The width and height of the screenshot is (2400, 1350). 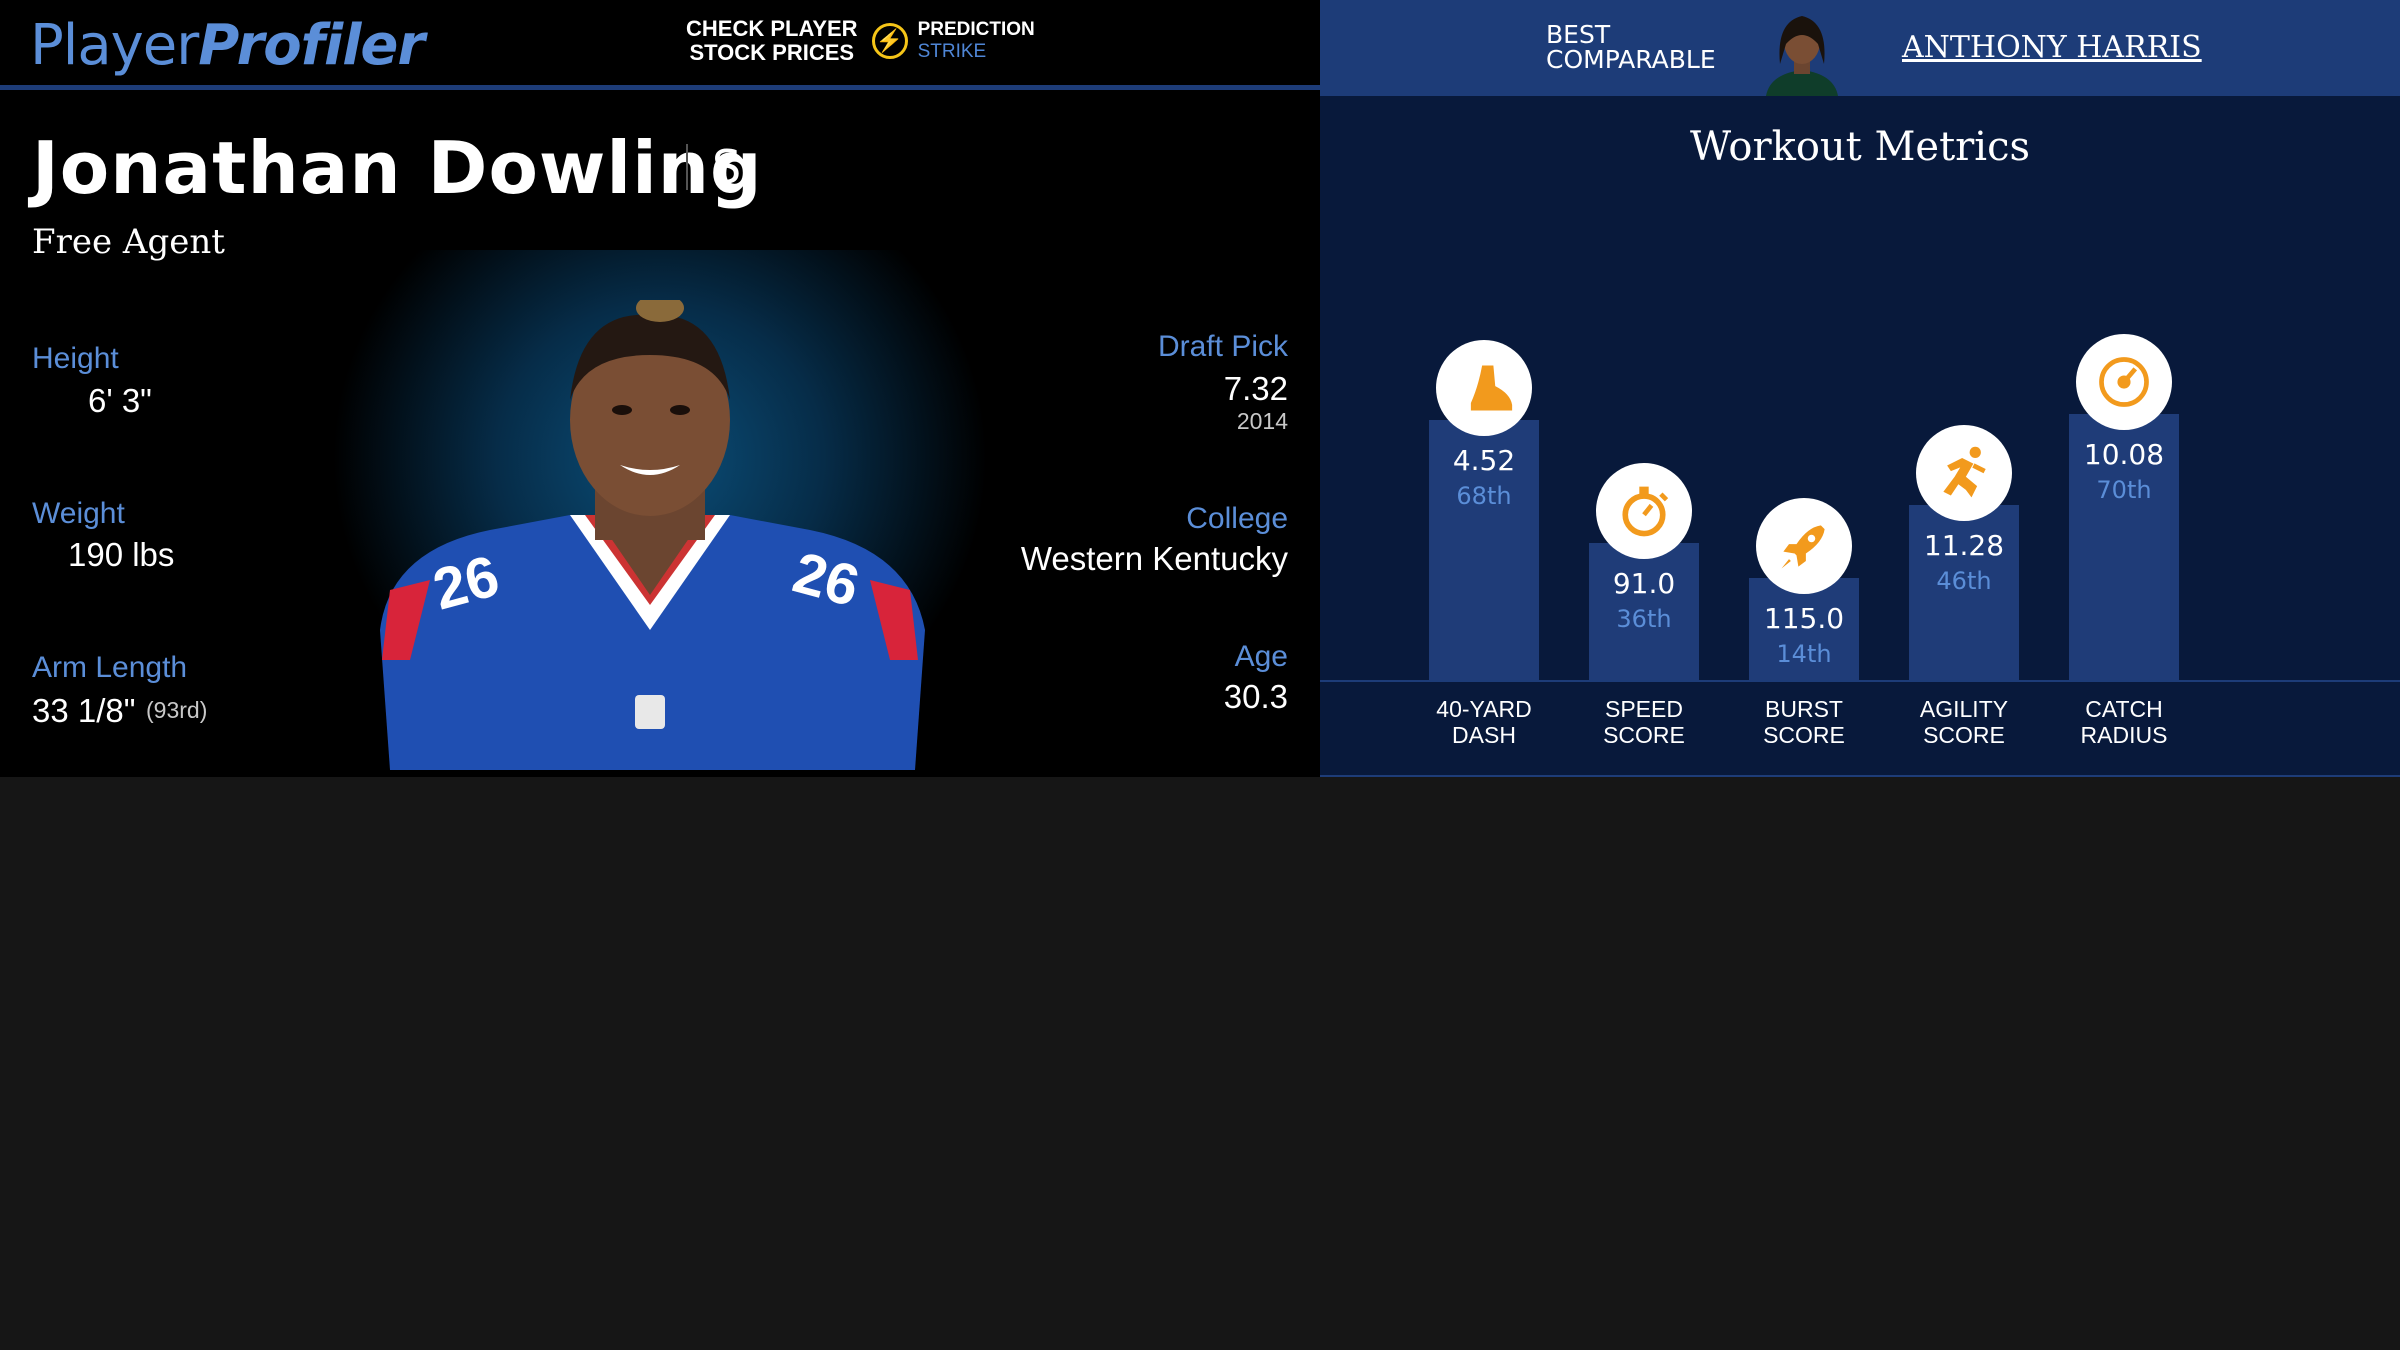 I want to click on metric-value: 91.0, so click(x=1644, y=583).